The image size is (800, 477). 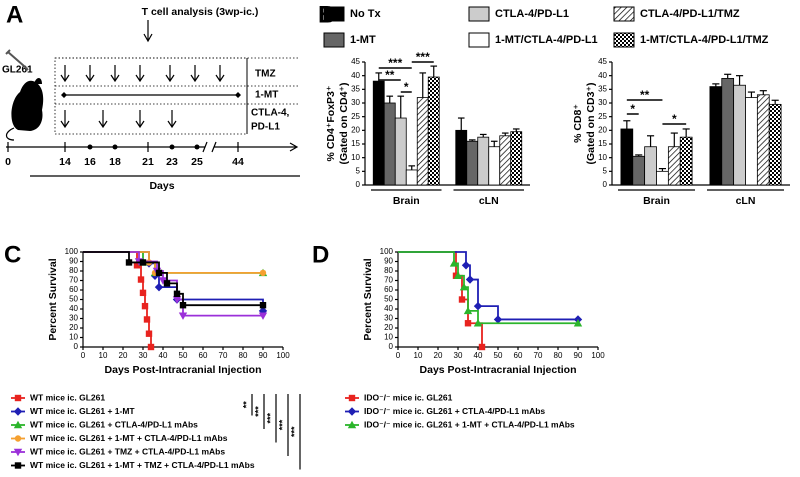 What do you see at coordinates (90, 162) in the screenshot?
I see `day-label: 16` at bounding box center [90, 162].